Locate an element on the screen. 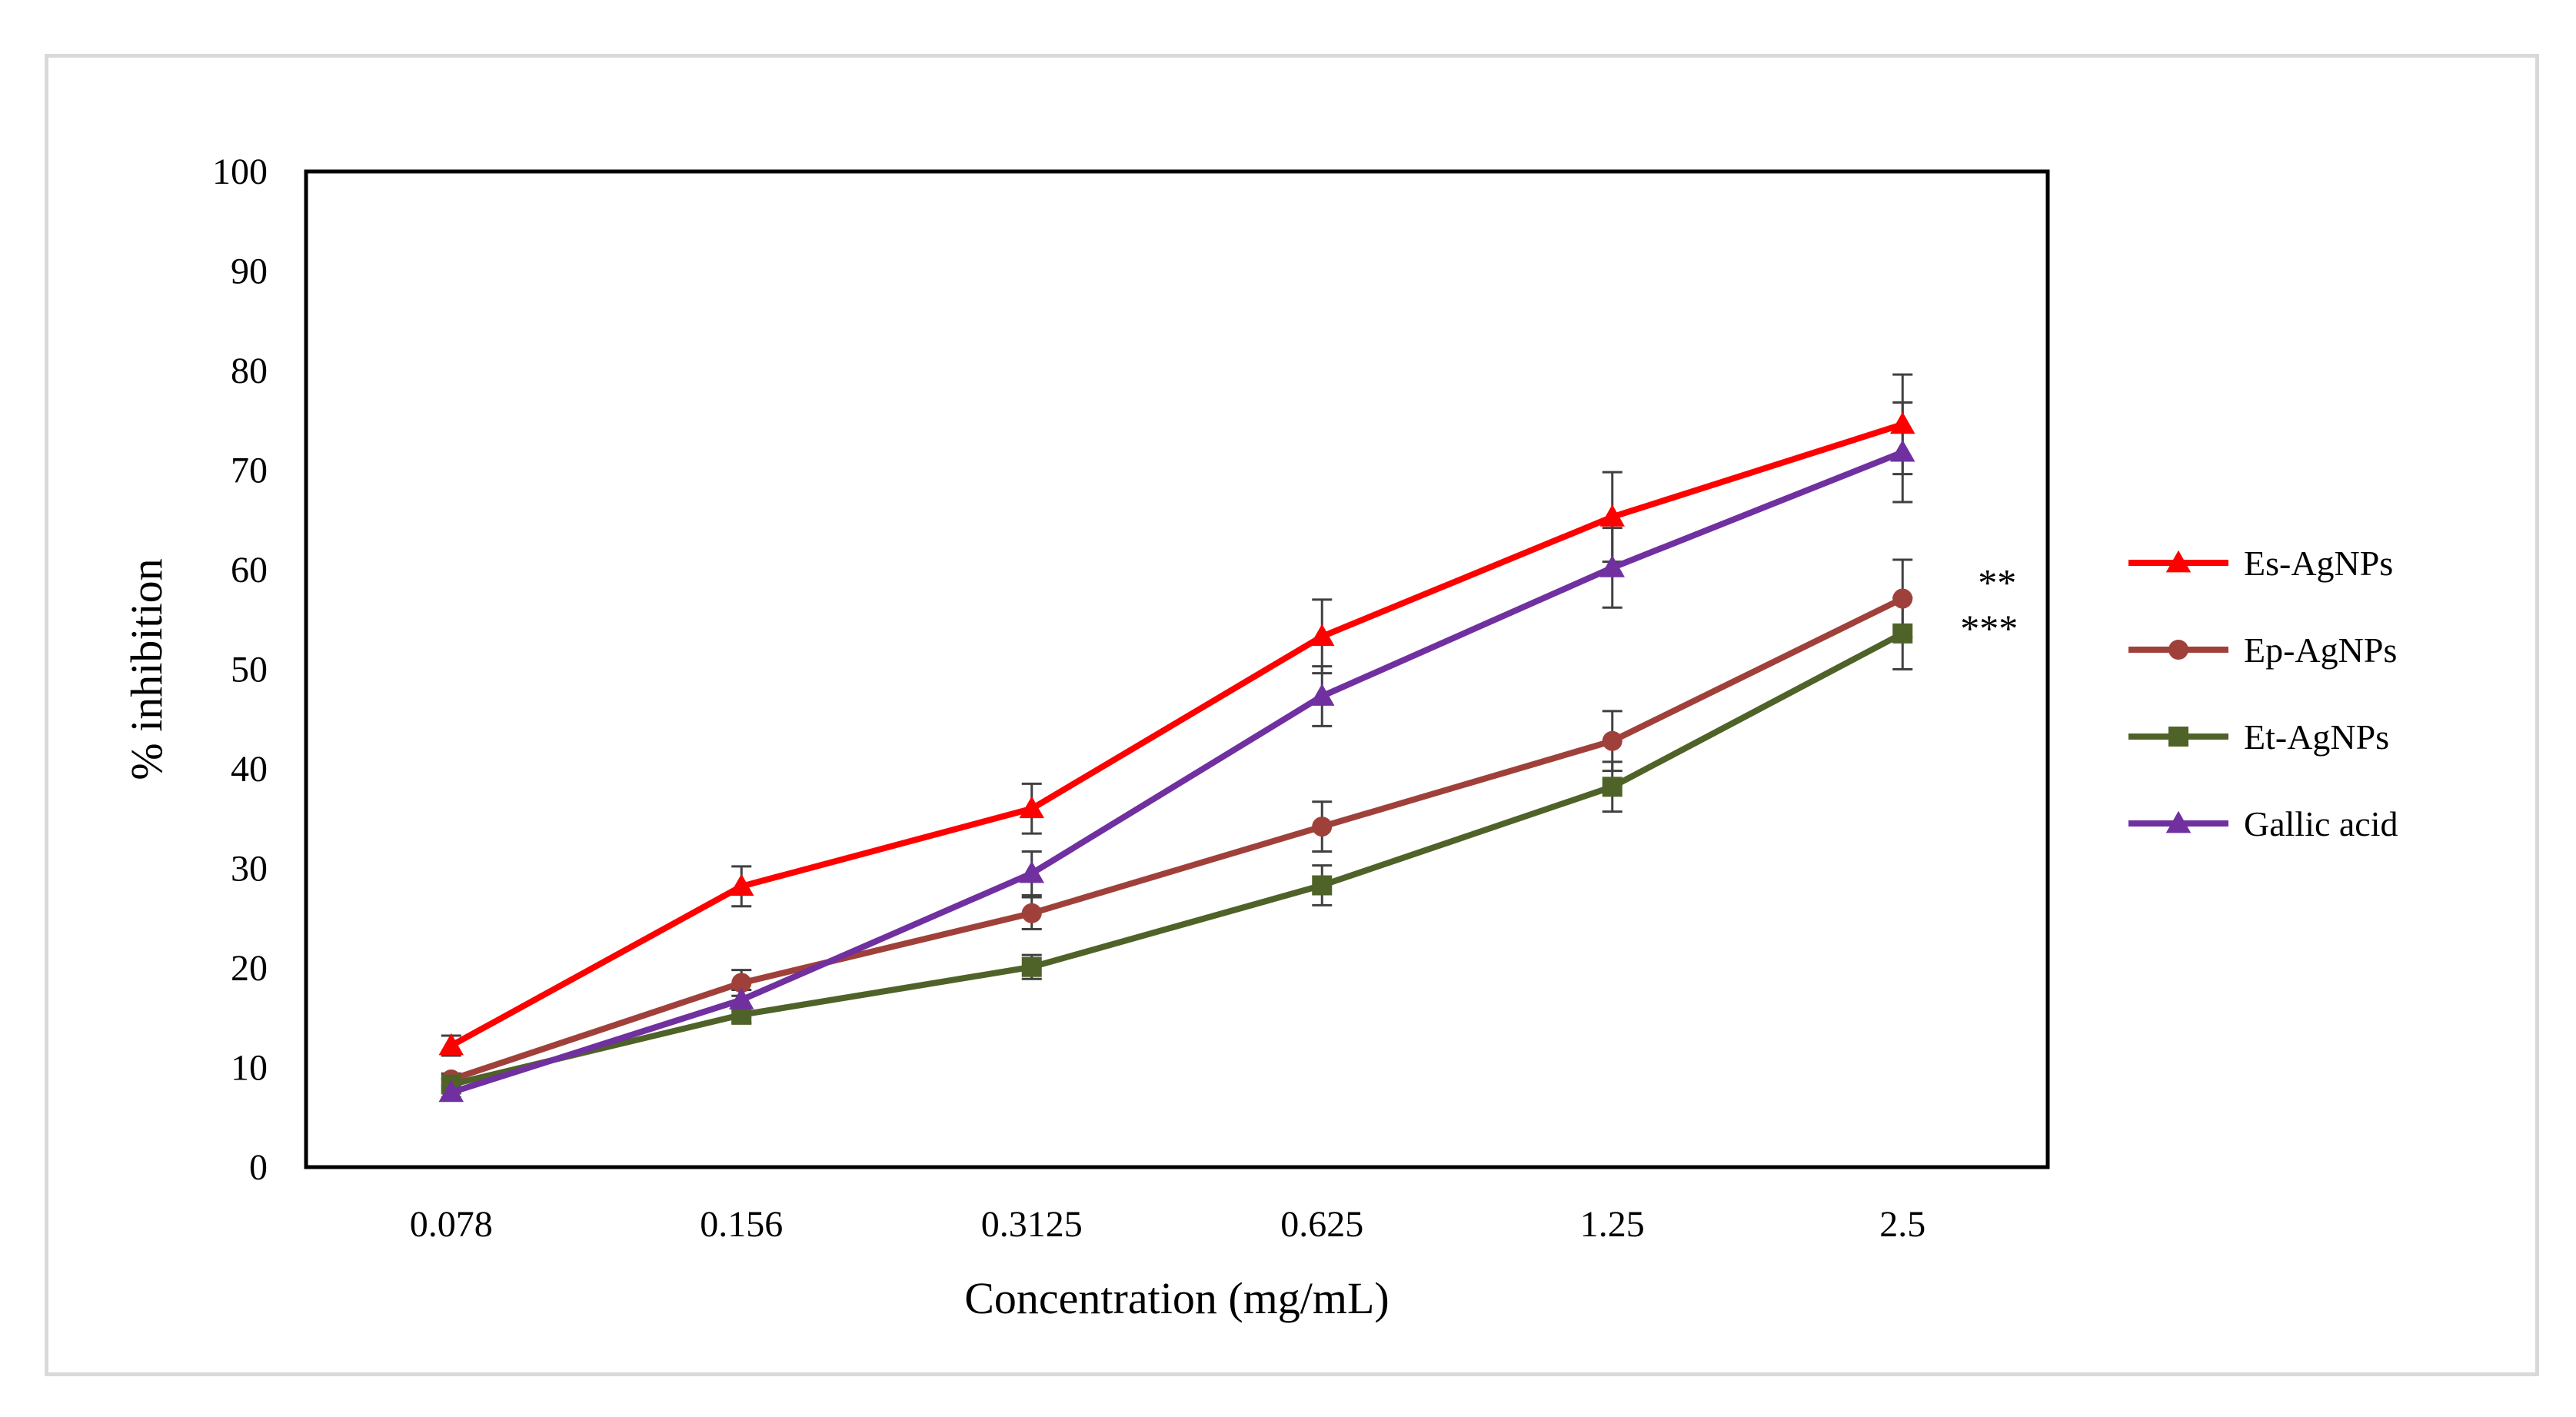 This screenshot has width=2576, height=1417. y-tick-label: 90 is located at coordinates (249, 271).